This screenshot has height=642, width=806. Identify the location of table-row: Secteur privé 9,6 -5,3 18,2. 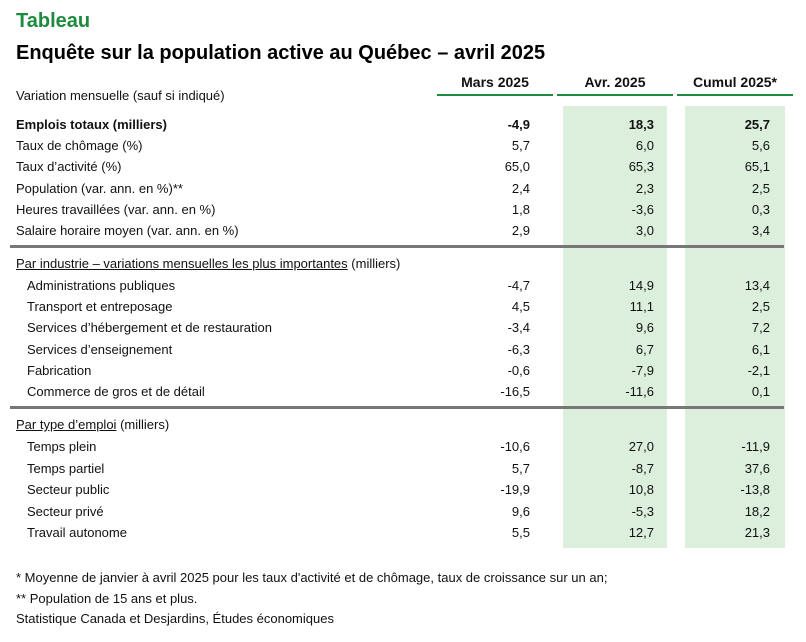
(403, 512).